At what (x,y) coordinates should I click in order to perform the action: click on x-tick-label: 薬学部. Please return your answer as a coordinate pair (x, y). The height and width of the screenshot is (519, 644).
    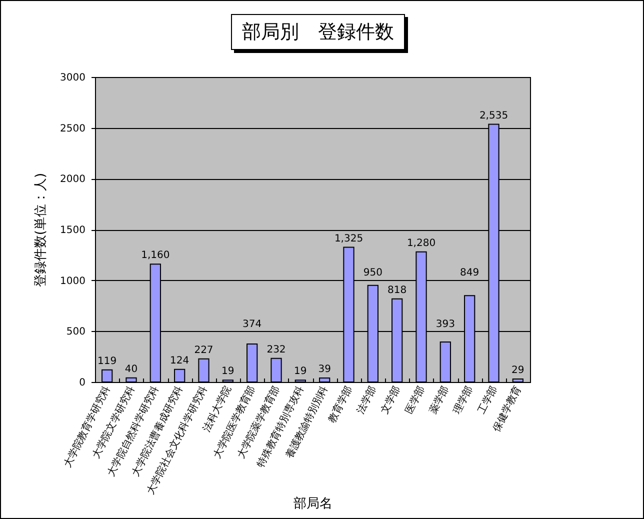
    Looking at the image, I should click on (439, 400).